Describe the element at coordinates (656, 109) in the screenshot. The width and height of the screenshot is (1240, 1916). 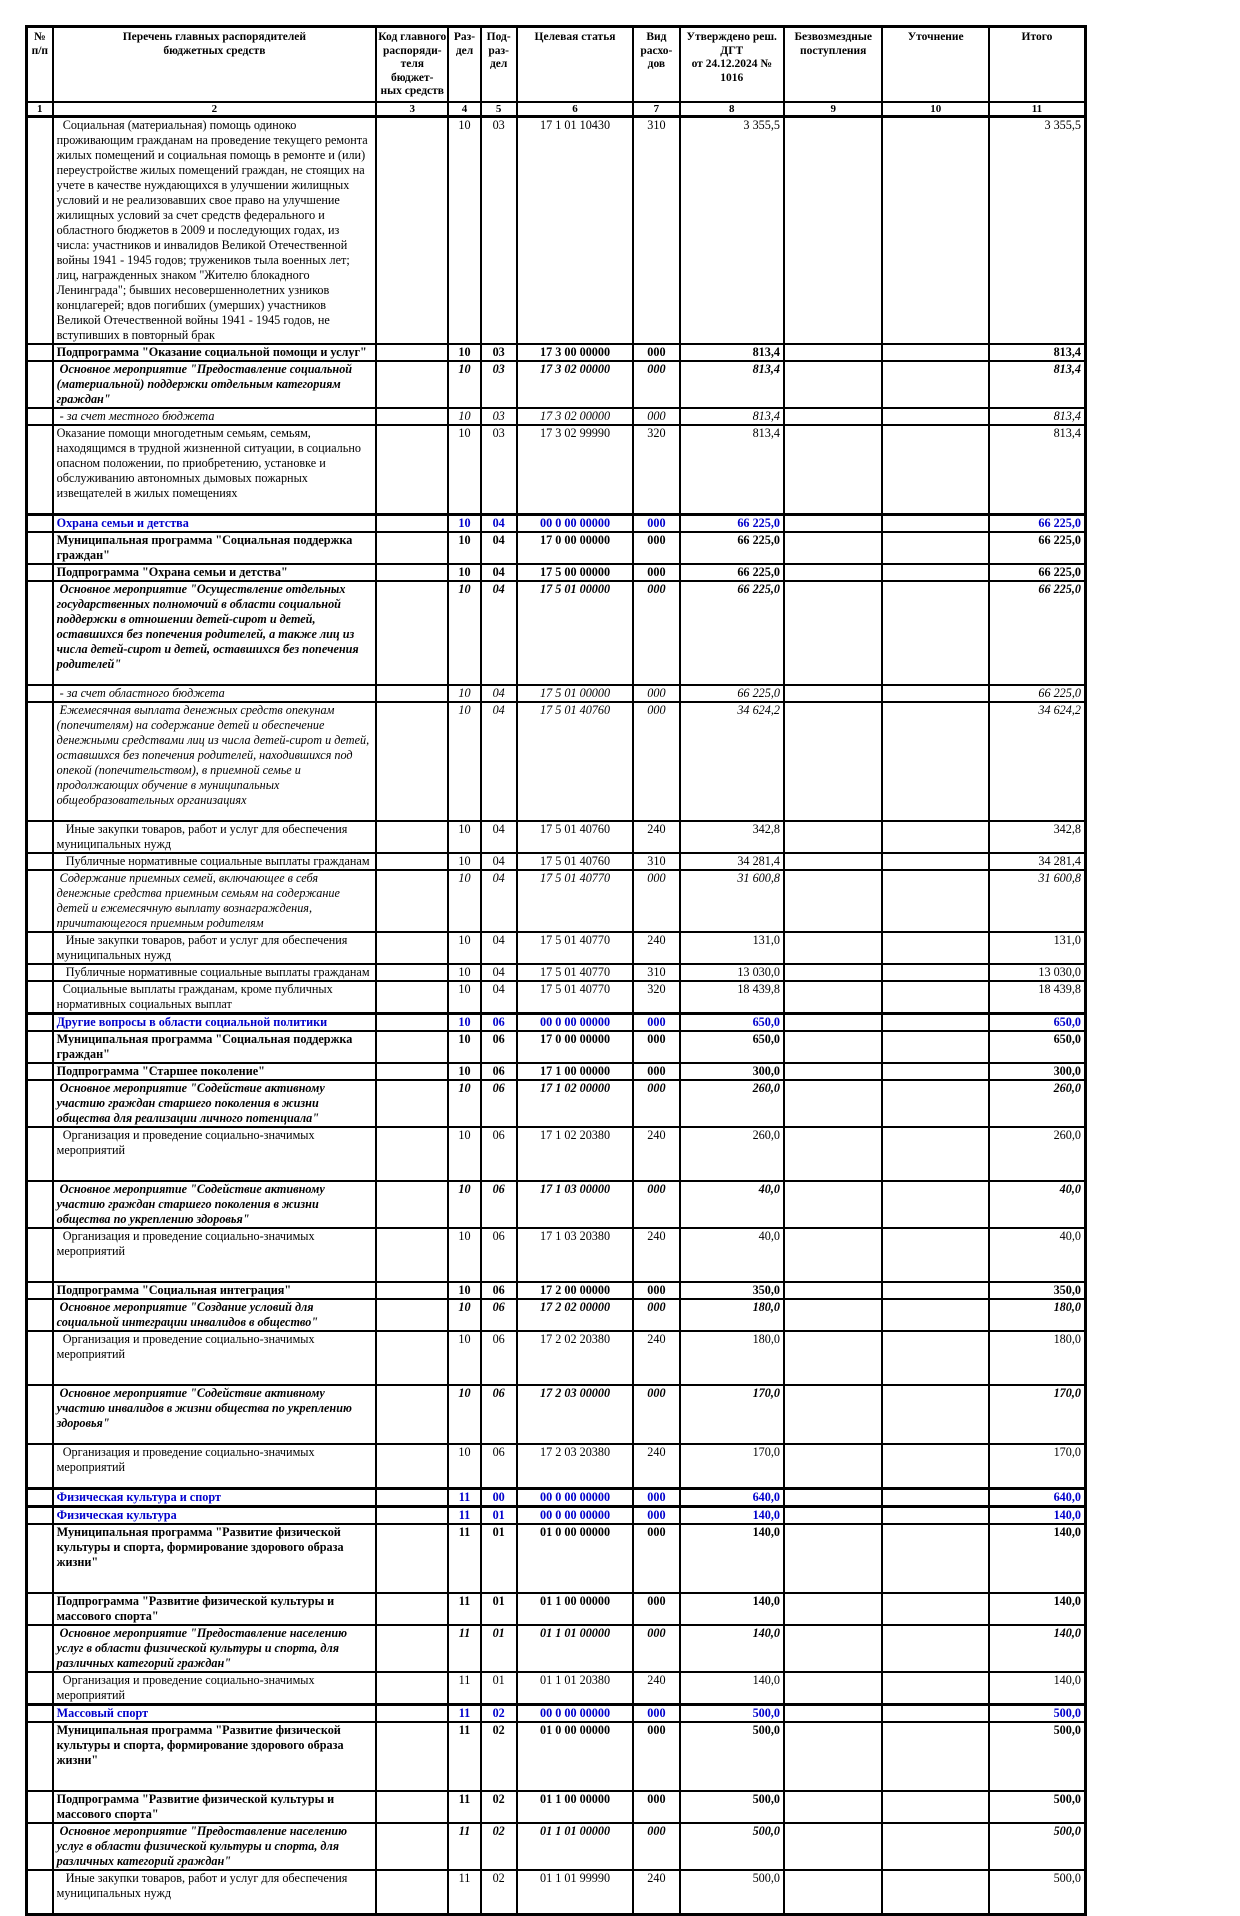
I see `column-number: 7` at that location.